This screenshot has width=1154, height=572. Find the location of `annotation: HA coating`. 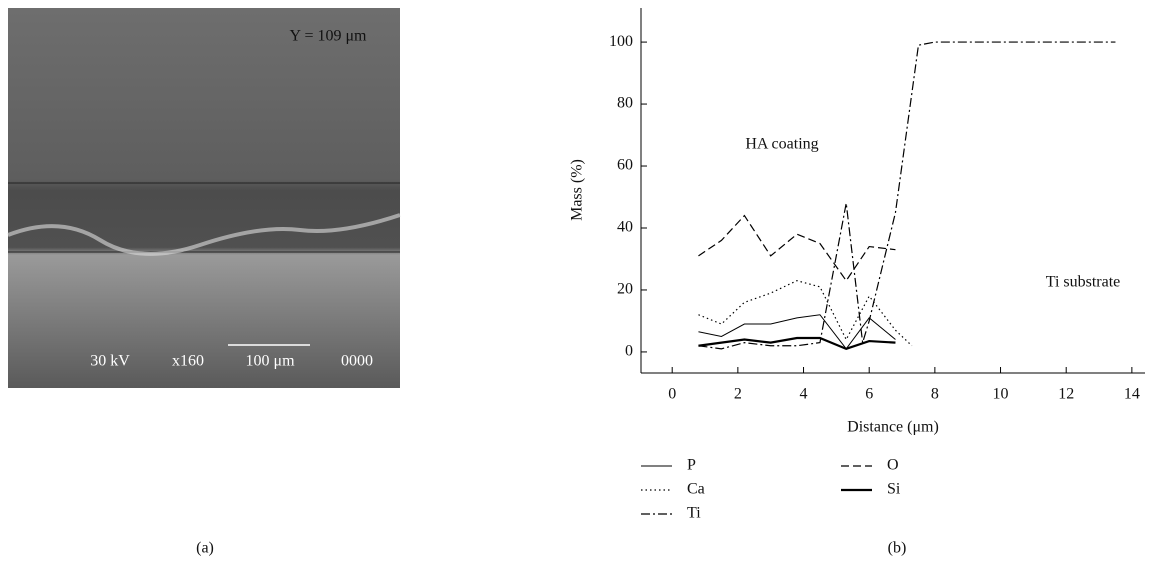

annotation: HA coating is located at coordinates (781, 144).